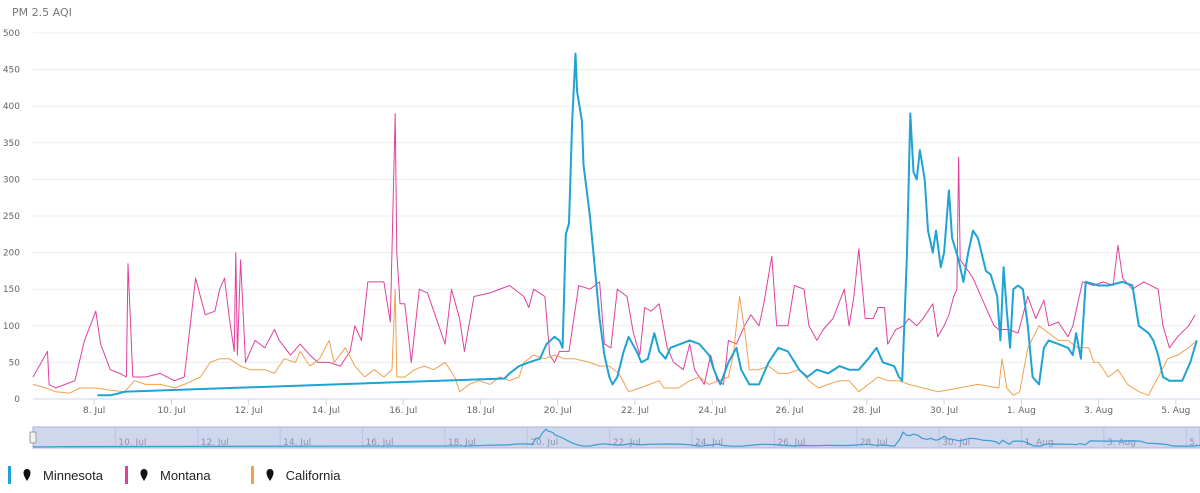 Image resolution: width=1200 pixels, height=493 pixels. What do you see at coordinates (297, 443) in the screenshot?
I see `navigator-label: 14. Jul` at bounding box center [297, 443].